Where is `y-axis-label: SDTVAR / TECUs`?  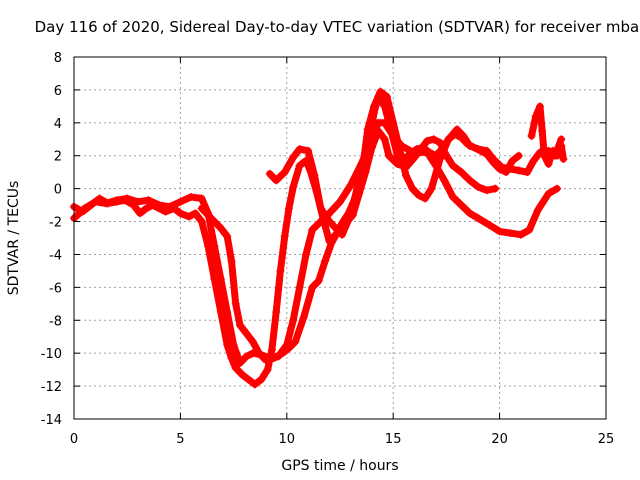
y-axis-label: SDTVAR / TECUs is located at coordinates (14, 238).